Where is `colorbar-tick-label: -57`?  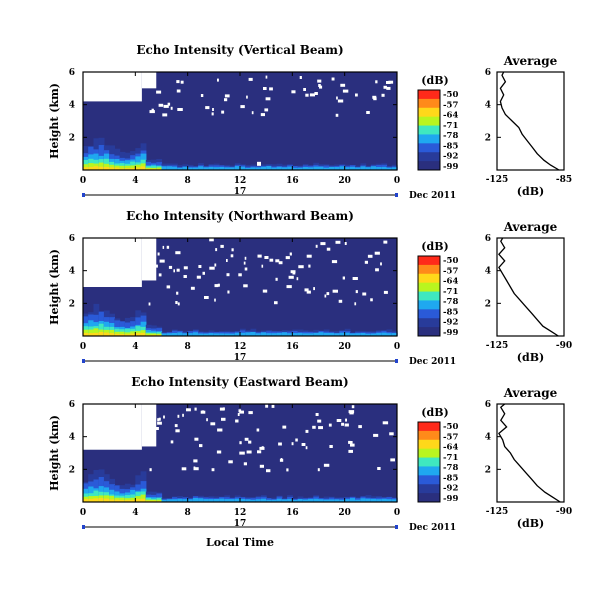 colorbar-tick-label: -57 is located at coordinates (450, 437).